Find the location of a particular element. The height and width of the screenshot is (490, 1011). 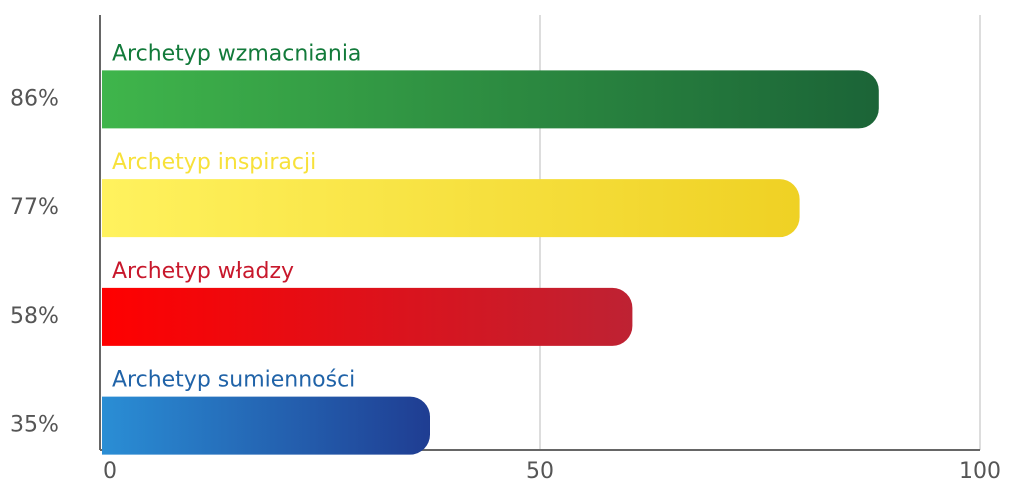

category-label: Archetyp inspiracji is located at coordinates (214, 162).